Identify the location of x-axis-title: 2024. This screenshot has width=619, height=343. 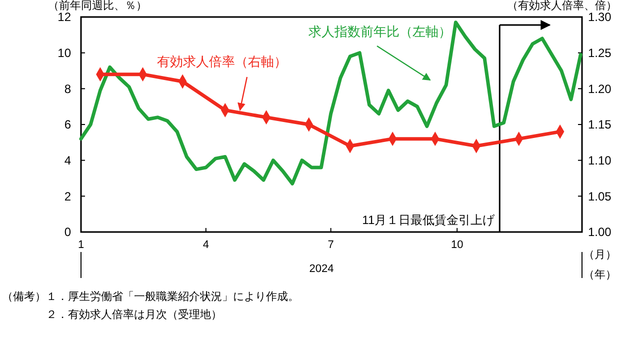
(321, 269).